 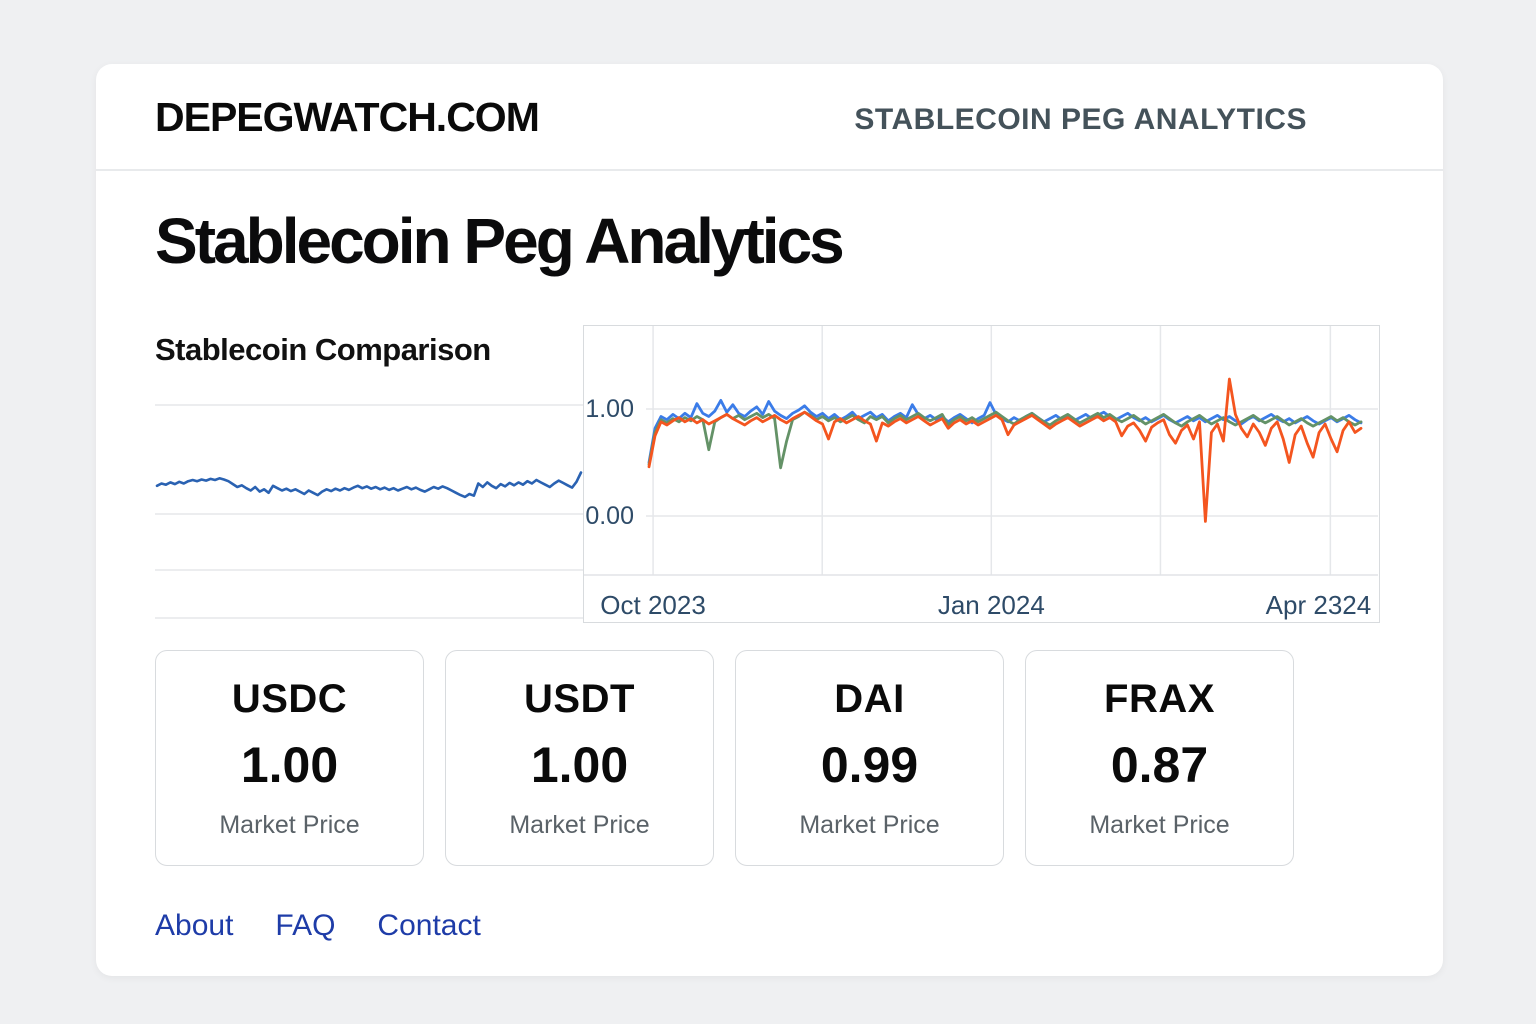 I want to click on stat-card-dai: DAI 0.99 Market Price, so click(x=869, y=758).